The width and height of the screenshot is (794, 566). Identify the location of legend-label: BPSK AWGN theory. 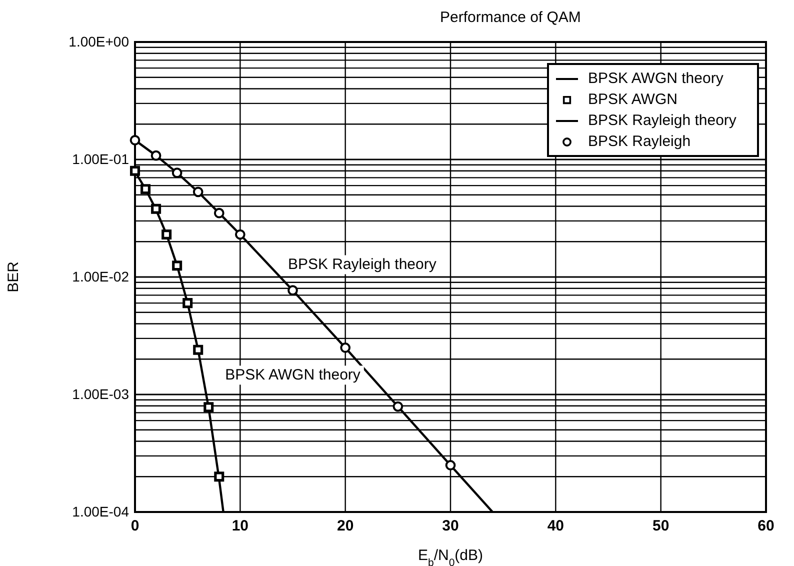
(656, 78).